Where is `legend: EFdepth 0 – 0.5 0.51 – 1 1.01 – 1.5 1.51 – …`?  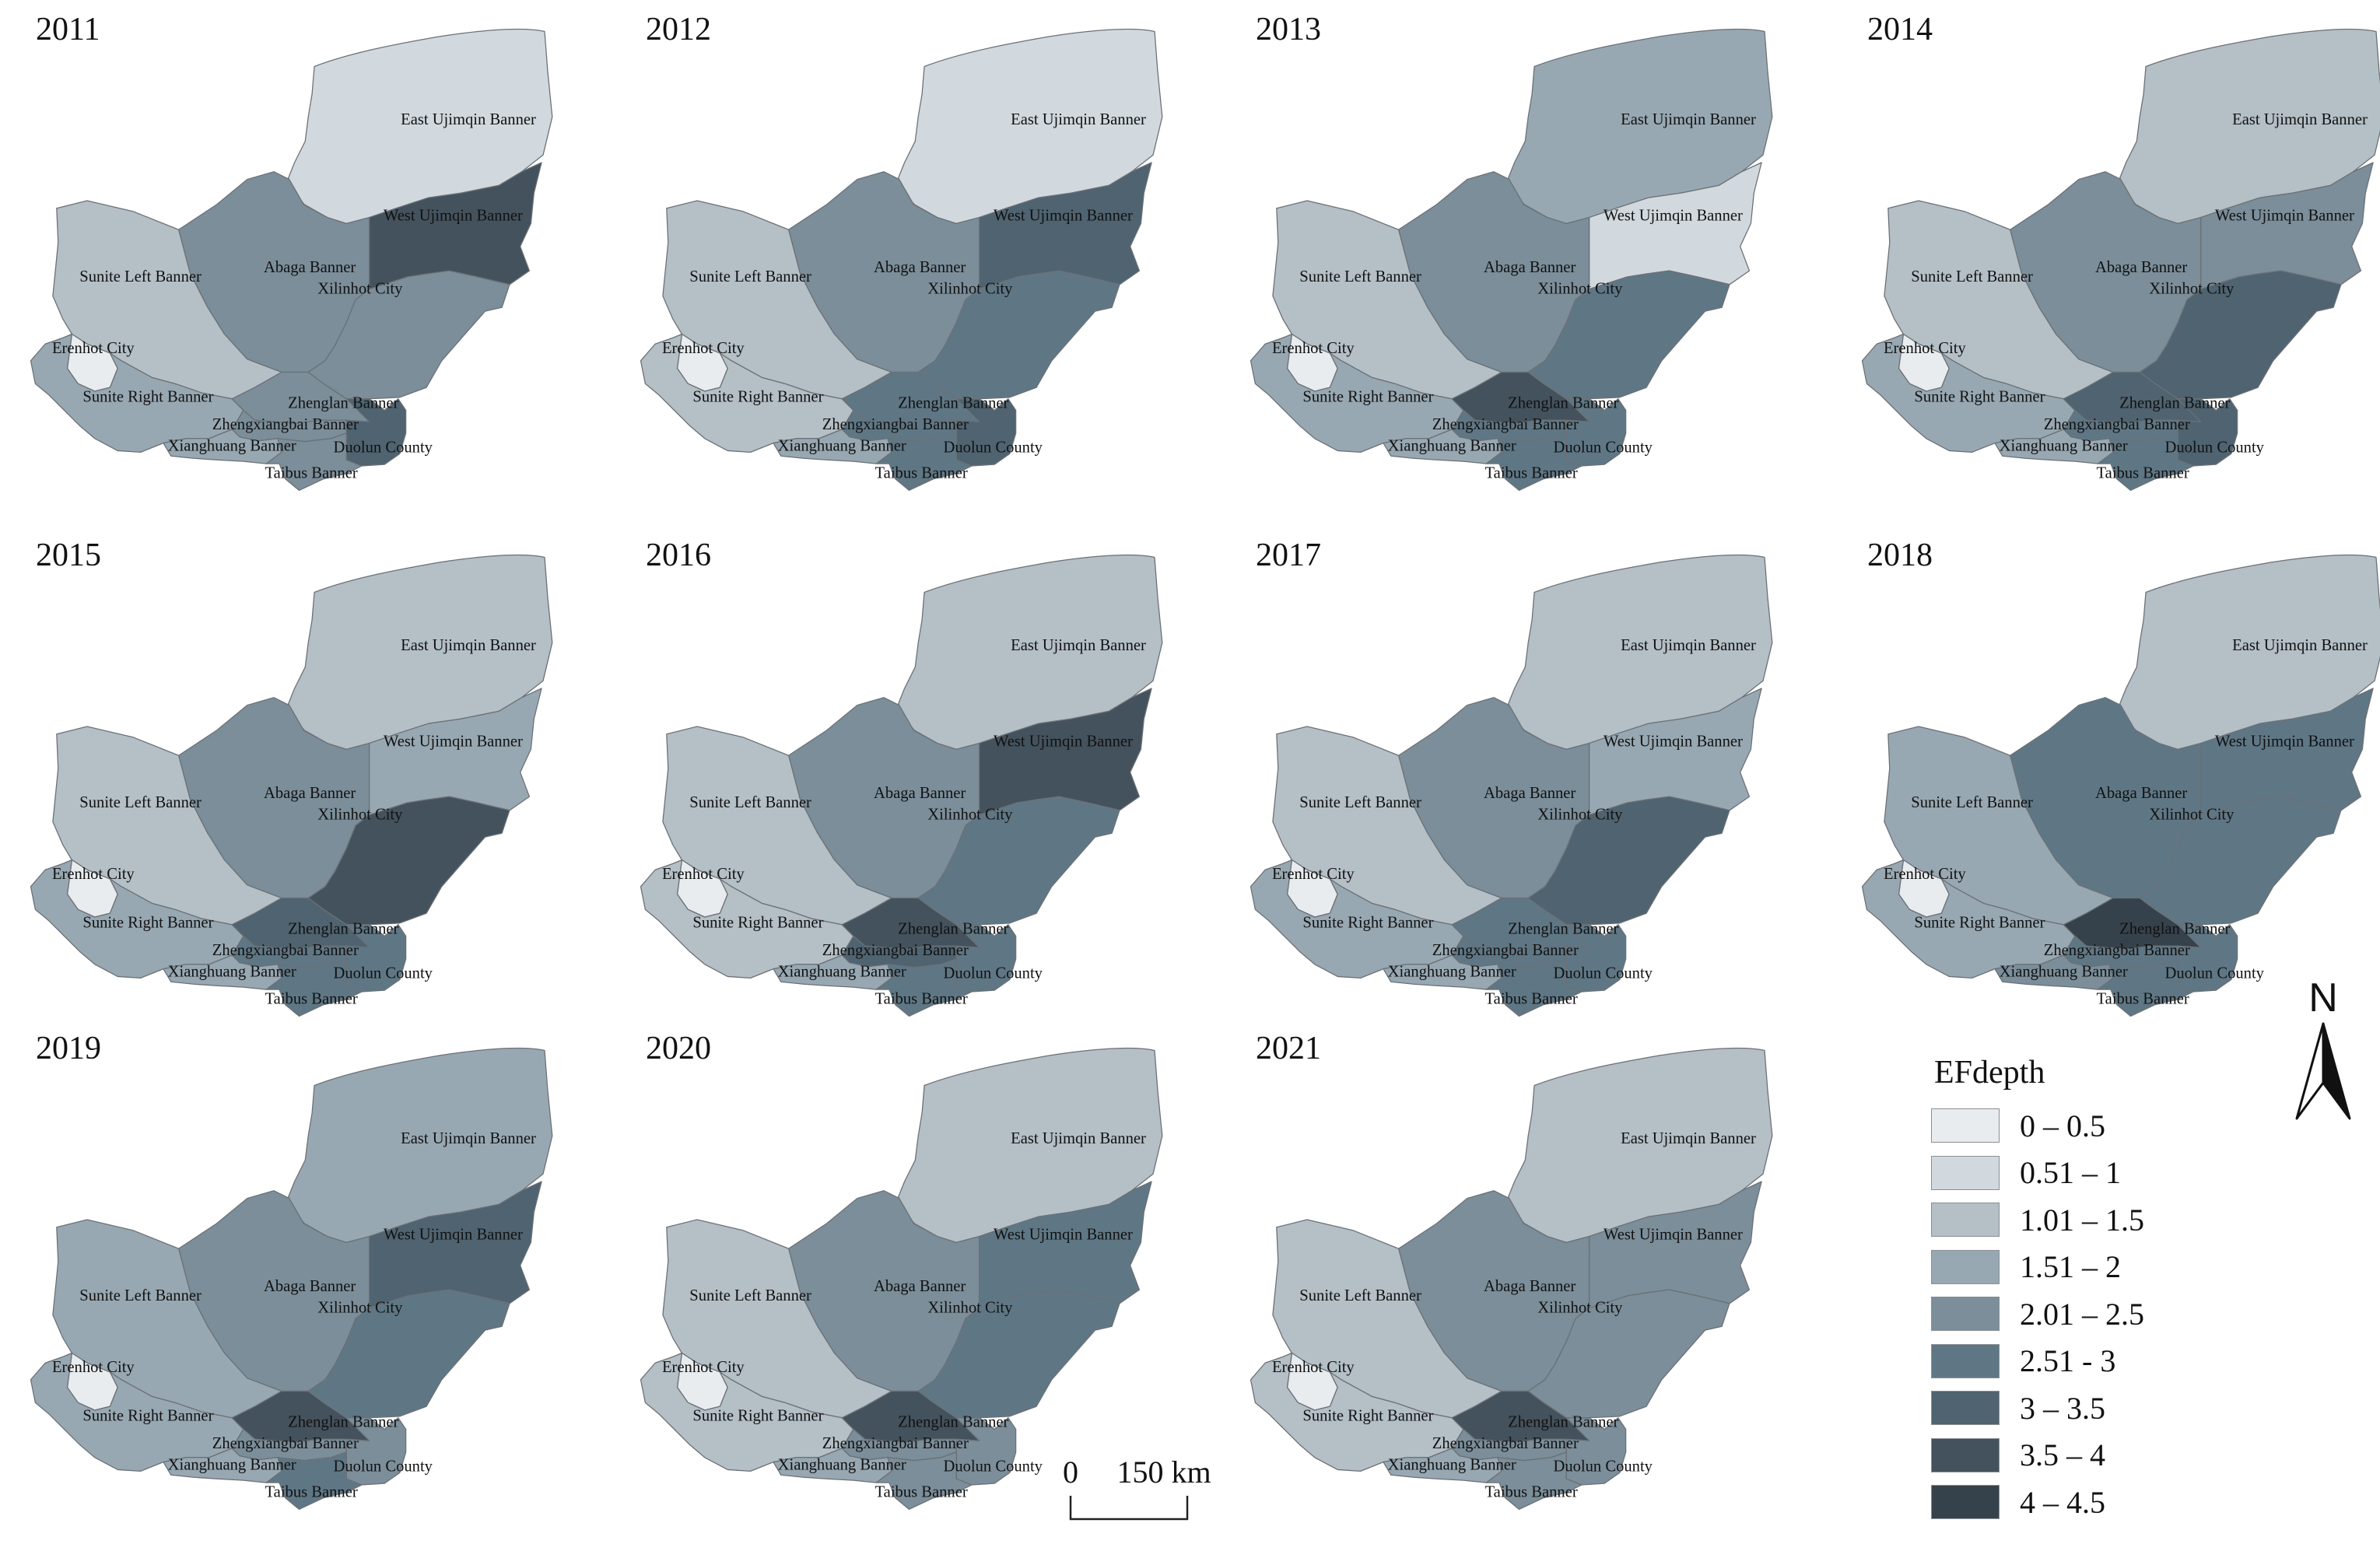 legend: EFdepth 0 – 0.5 0.51 – 1 1.01 – 1.5 1.51 – … is located at coordinates (2060, 1290).